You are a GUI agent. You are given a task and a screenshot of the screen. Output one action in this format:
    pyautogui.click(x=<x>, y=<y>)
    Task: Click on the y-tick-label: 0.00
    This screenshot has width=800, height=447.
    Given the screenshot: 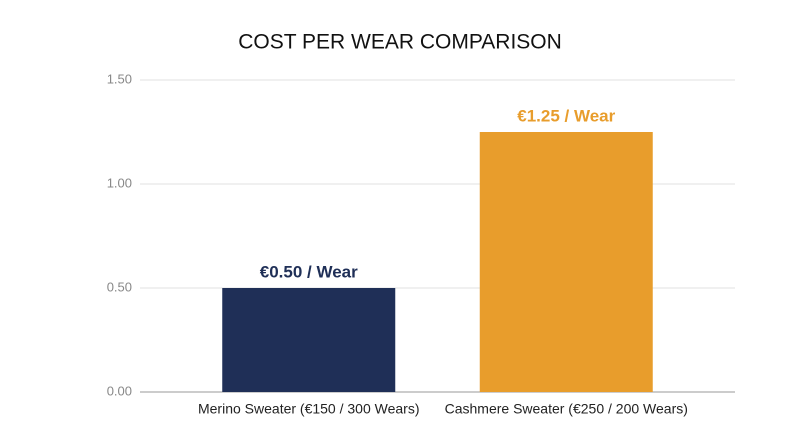 What is the action you would take?
    pyautogui.click(x=119, y=390)
    